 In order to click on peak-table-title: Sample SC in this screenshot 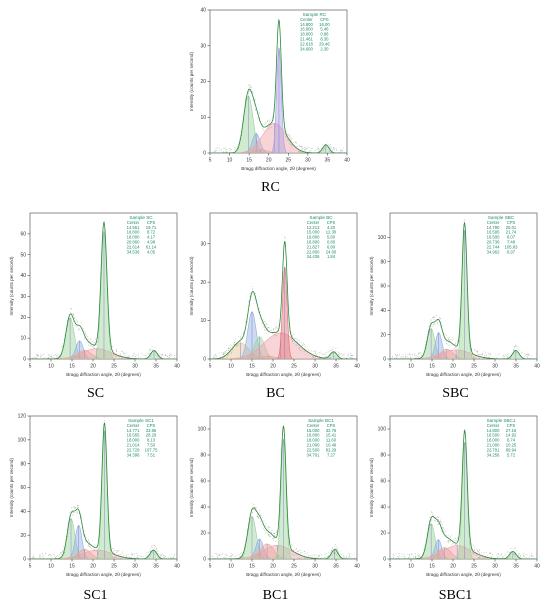, I will do `click(141, 217)`.